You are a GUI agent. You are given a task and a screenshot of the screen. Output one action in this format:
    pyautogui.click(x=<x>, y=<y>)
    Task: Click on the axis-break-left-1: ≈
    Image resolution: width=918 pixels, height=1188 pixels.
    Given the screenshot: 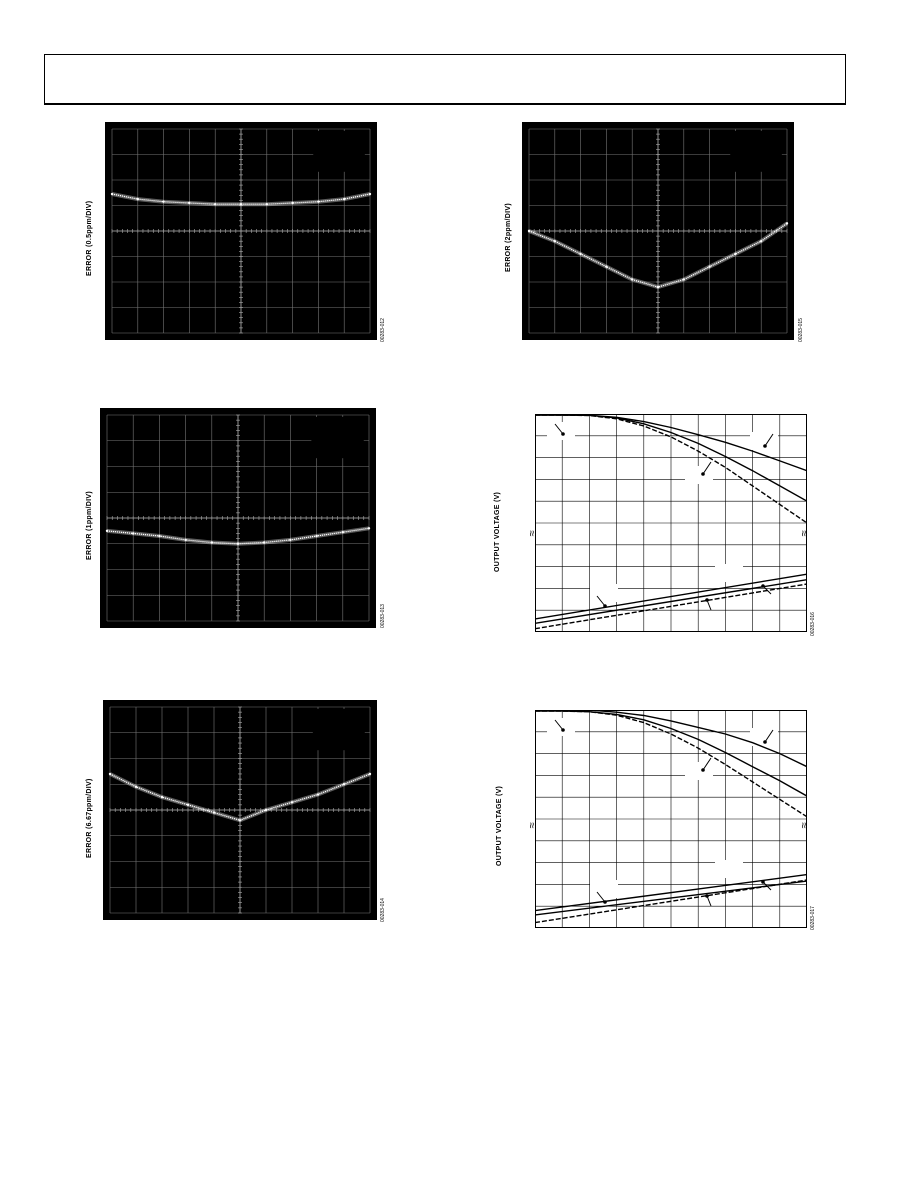 What is the action you would take?
    pyautogui.click(x=532, y=533)
    